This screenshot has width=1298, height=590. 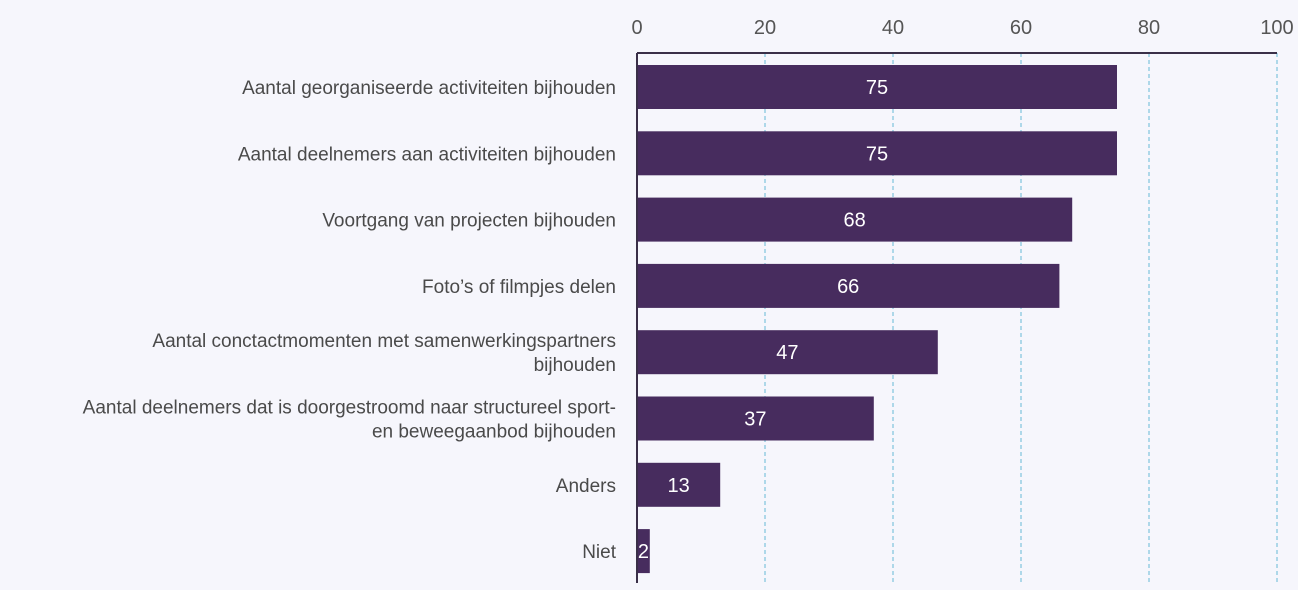 I want to click on category-label: en beweegaanbod bijhouden, so click(x=494, y=432).